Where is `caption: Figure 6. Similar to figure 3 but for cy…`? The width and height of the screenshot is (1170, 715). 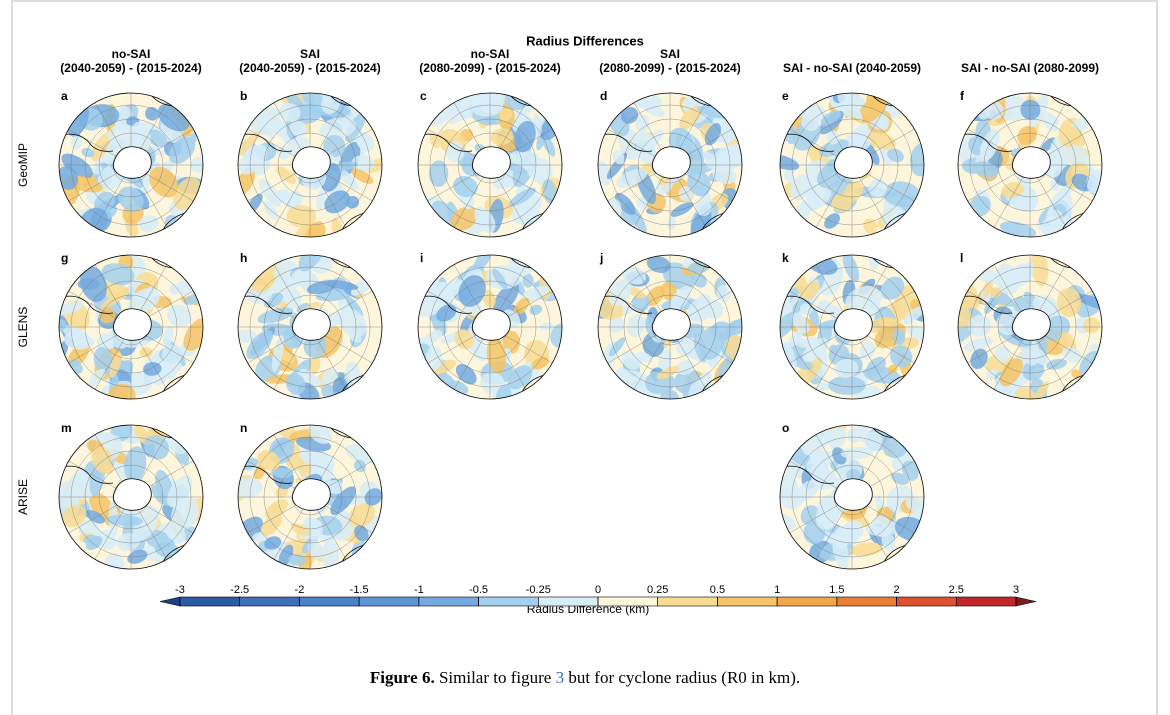
caption: Figure 6. Similar to figure 3 but for cy… is located at coordinates (585, 678).